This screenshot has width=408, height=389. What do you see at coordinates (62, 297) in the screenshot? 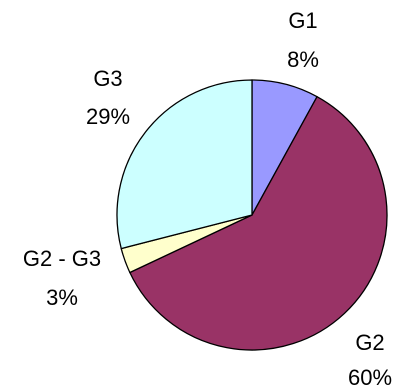
I see `slice-label-g2-g3-percent: 3%` at bounding box center [62, 297].